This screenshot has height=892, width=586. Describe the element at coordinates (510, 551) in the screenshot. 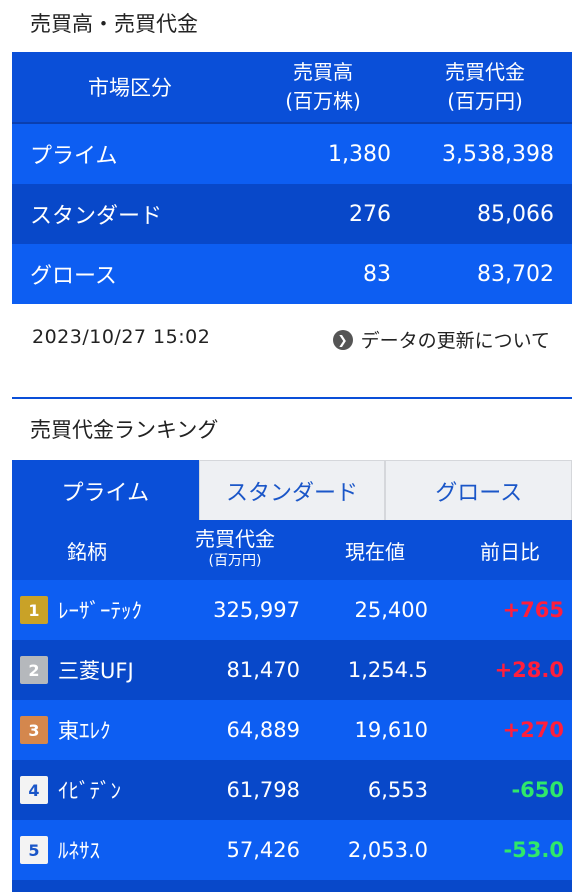

I see `header-change: 前日比` at that location.